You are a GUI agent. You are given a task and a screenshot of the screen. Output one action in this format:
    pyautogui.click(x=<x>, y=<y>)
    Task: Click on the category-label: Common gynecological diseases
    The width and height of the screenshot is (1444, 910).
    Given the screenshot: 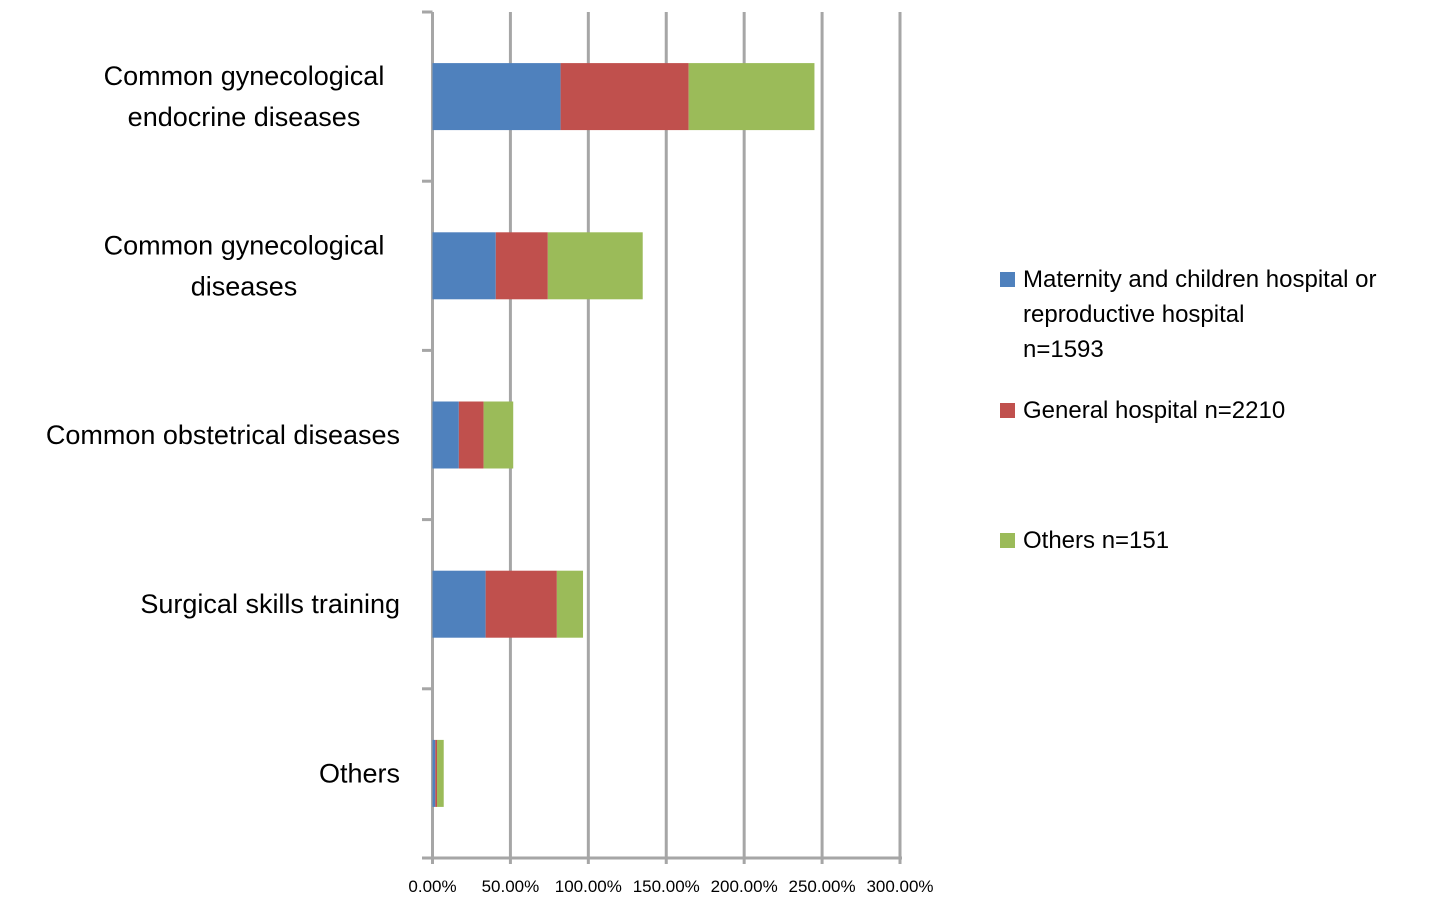 What is the action you would take?
    pyautogui.click(x=244, y=265)
    